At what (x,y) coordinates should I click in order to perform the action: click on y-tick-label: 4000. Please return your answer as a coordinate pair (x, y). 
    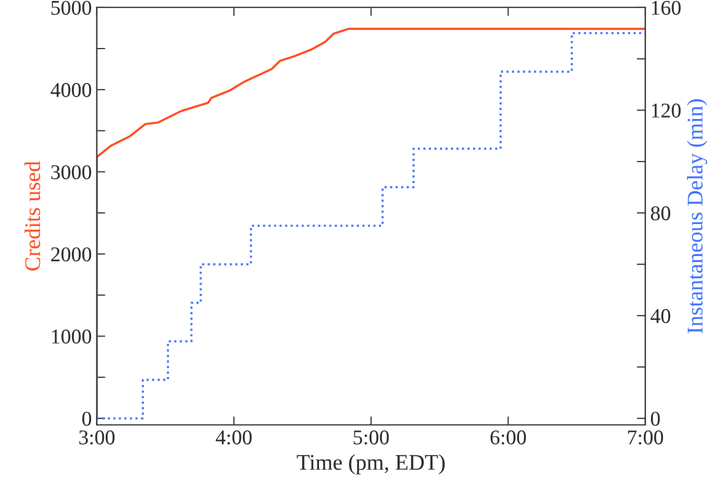
    Looking at the image, I should click on (71, 90).